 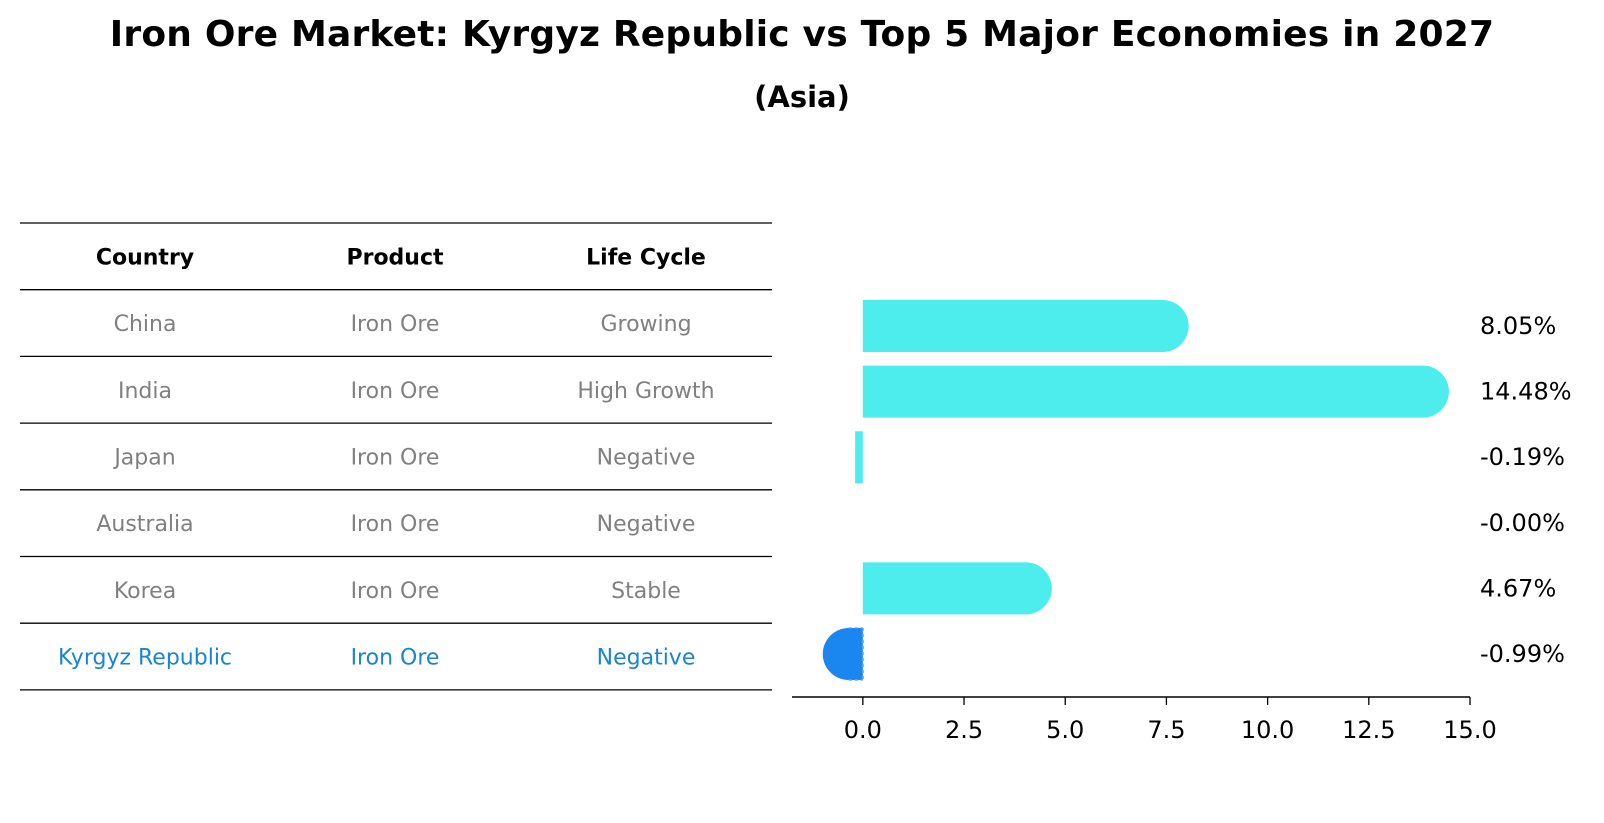 I want to click on x-tick-label: 12.5, so click(x=1368, y=730).